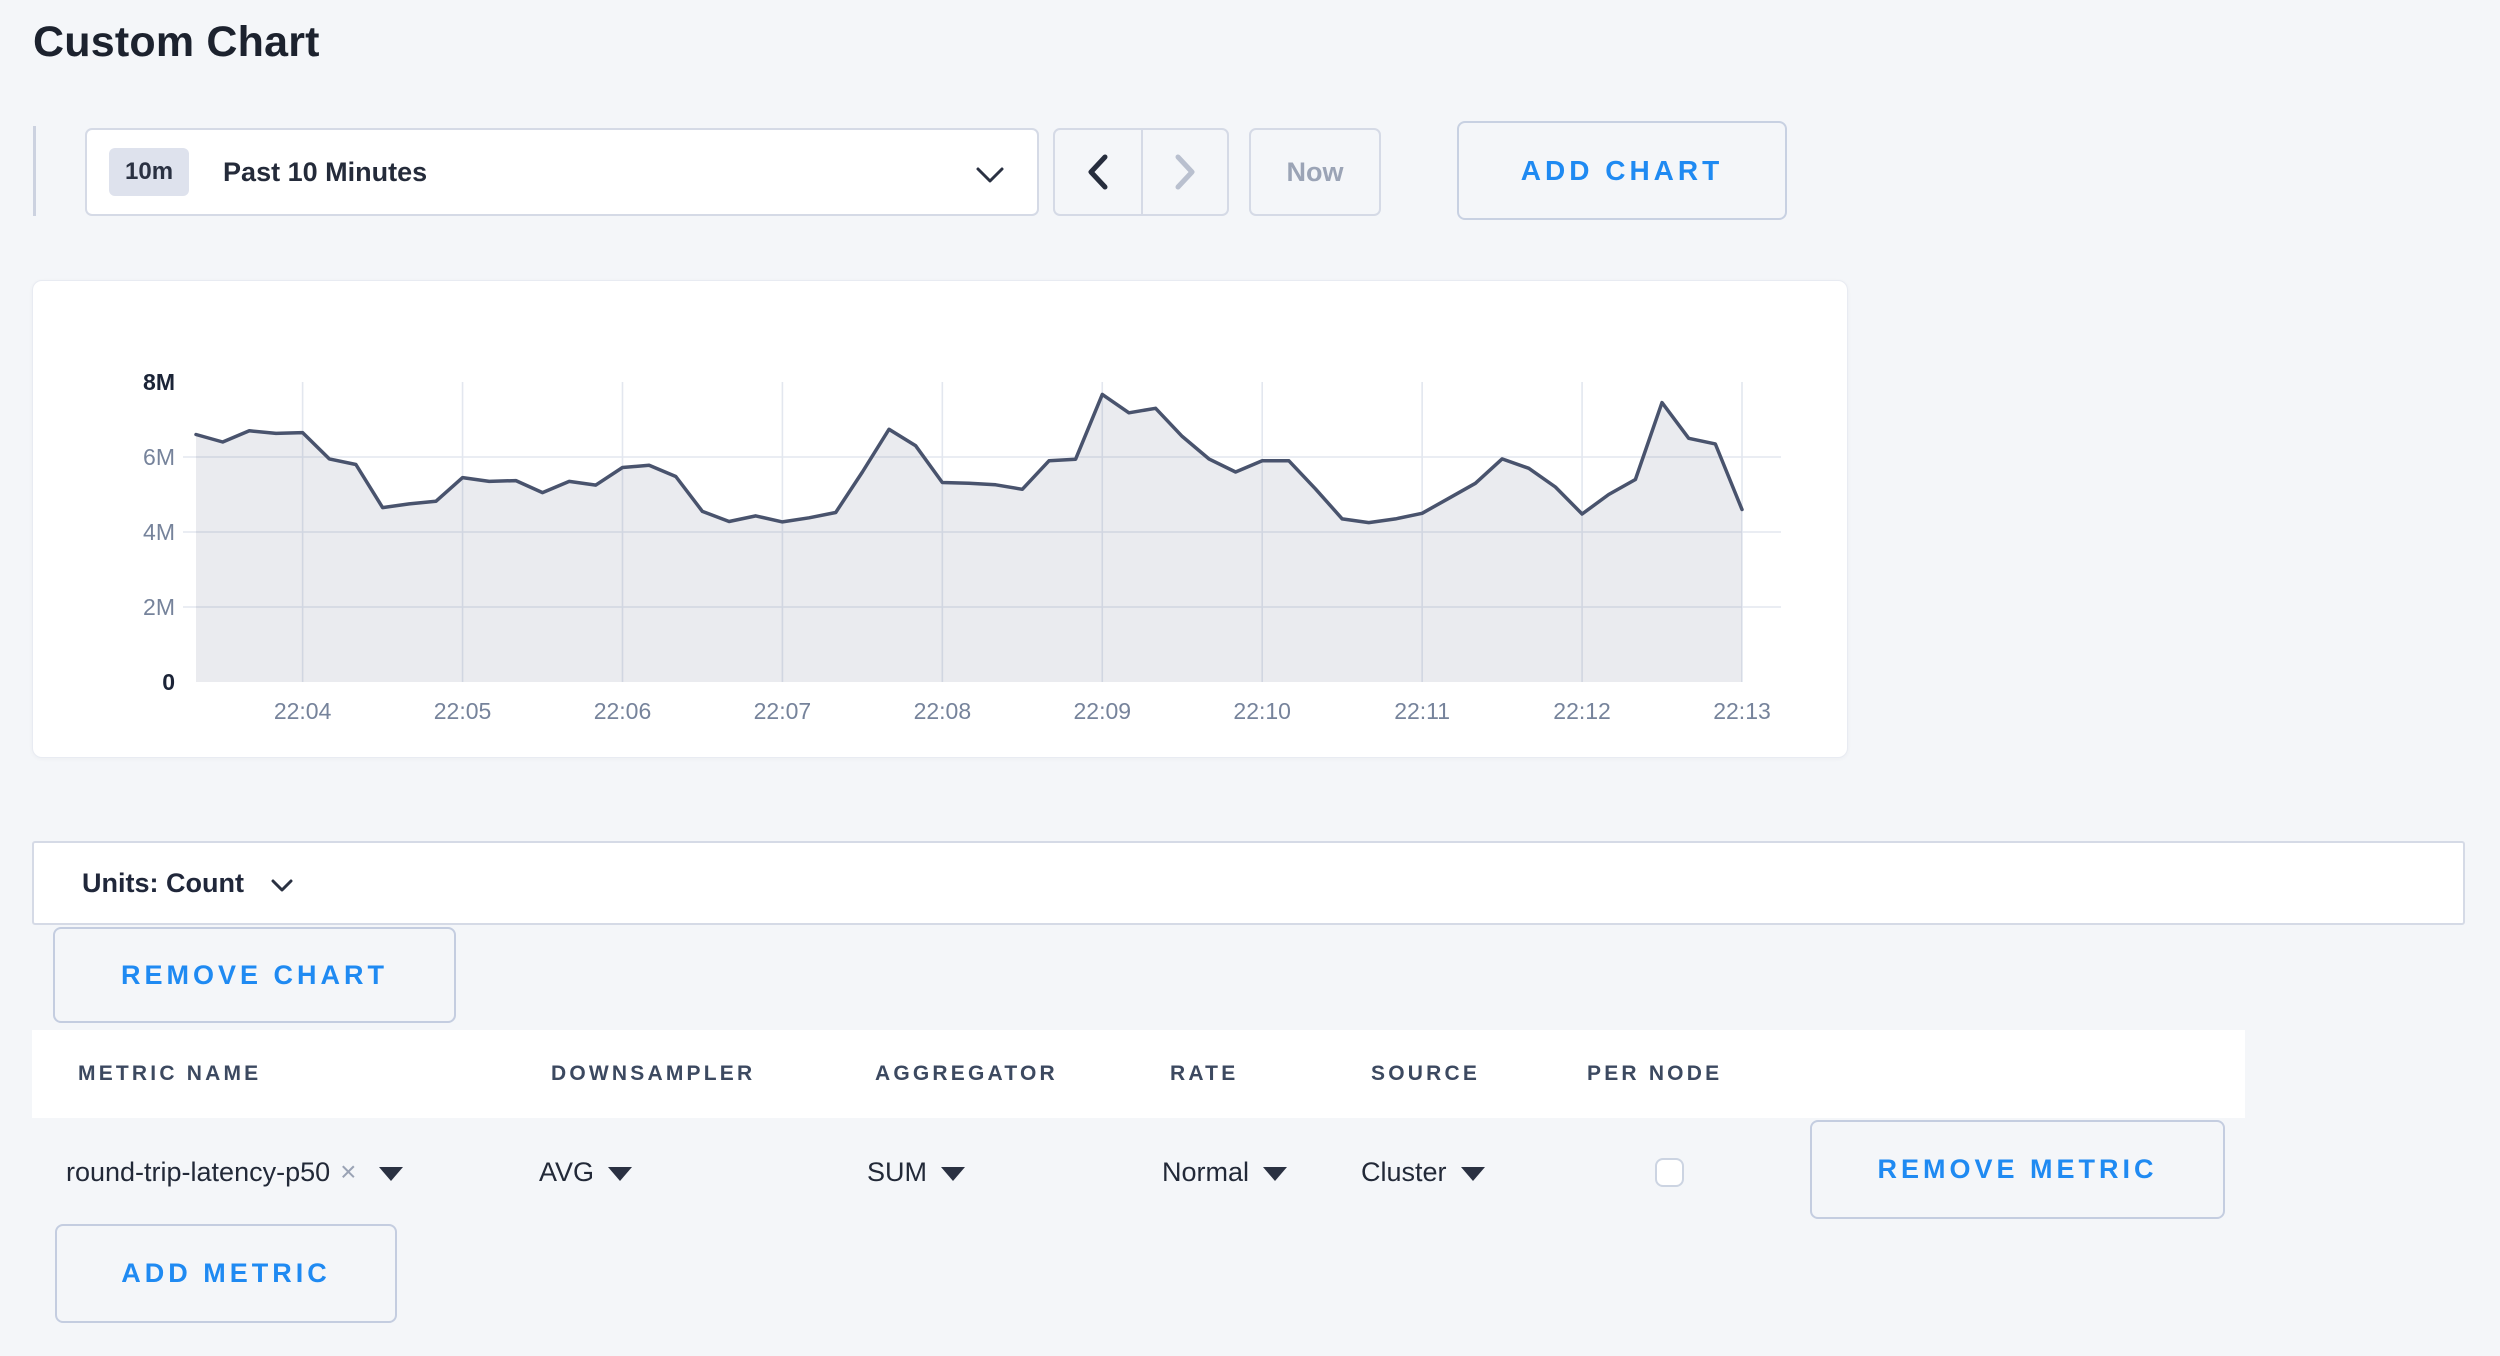  Describe the element at coordinates (1742, 711) in the screenshot. I see `svg-text: 22:13` at that location.